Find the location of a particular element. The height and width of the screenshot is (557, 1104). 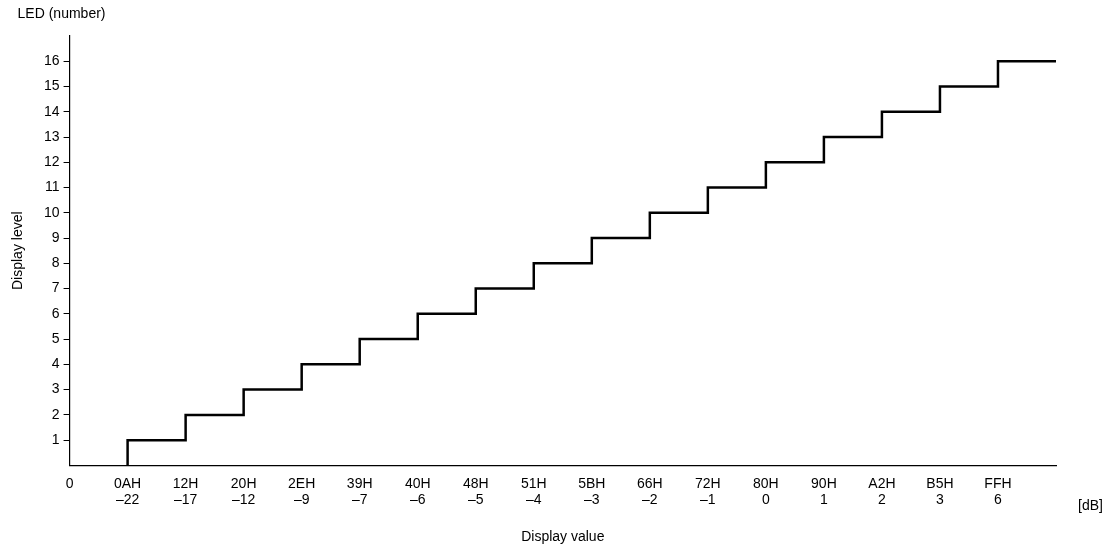

x-tick-label: 72H –1 is located at coordinates (708, 491).